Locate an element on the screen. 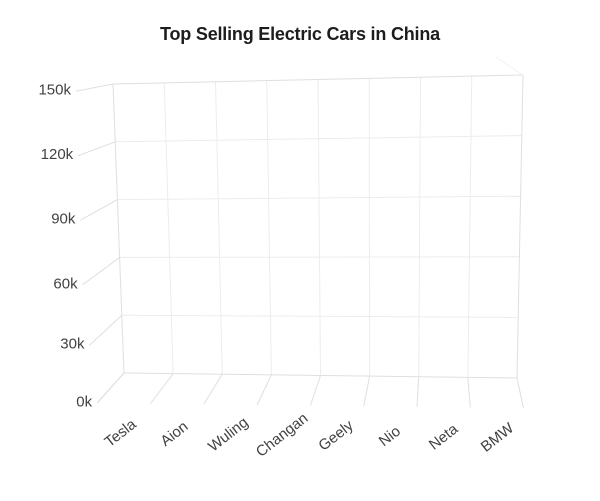 This screenshot has height=501, width=600. y-axis-label: 60k is located at coordinates (65, 283).